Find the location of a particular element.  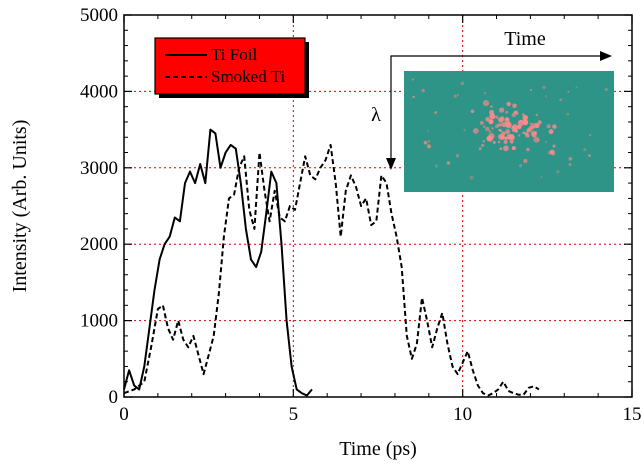

inset-lambda-arrowhead is located at coordinates (391, 164).